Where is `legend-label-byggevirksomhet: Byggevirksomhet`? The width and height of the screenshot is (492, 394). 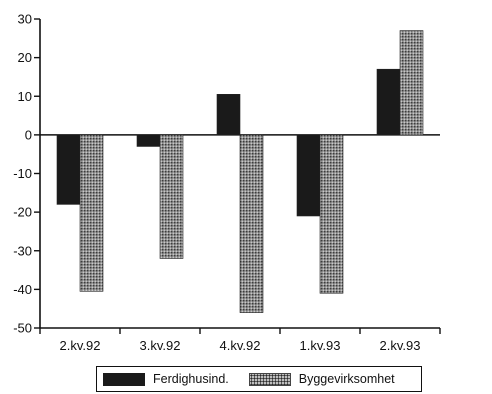 legend-label-byggevirksomhet: Byggevirksomhet is located at coordinates (346, 379).